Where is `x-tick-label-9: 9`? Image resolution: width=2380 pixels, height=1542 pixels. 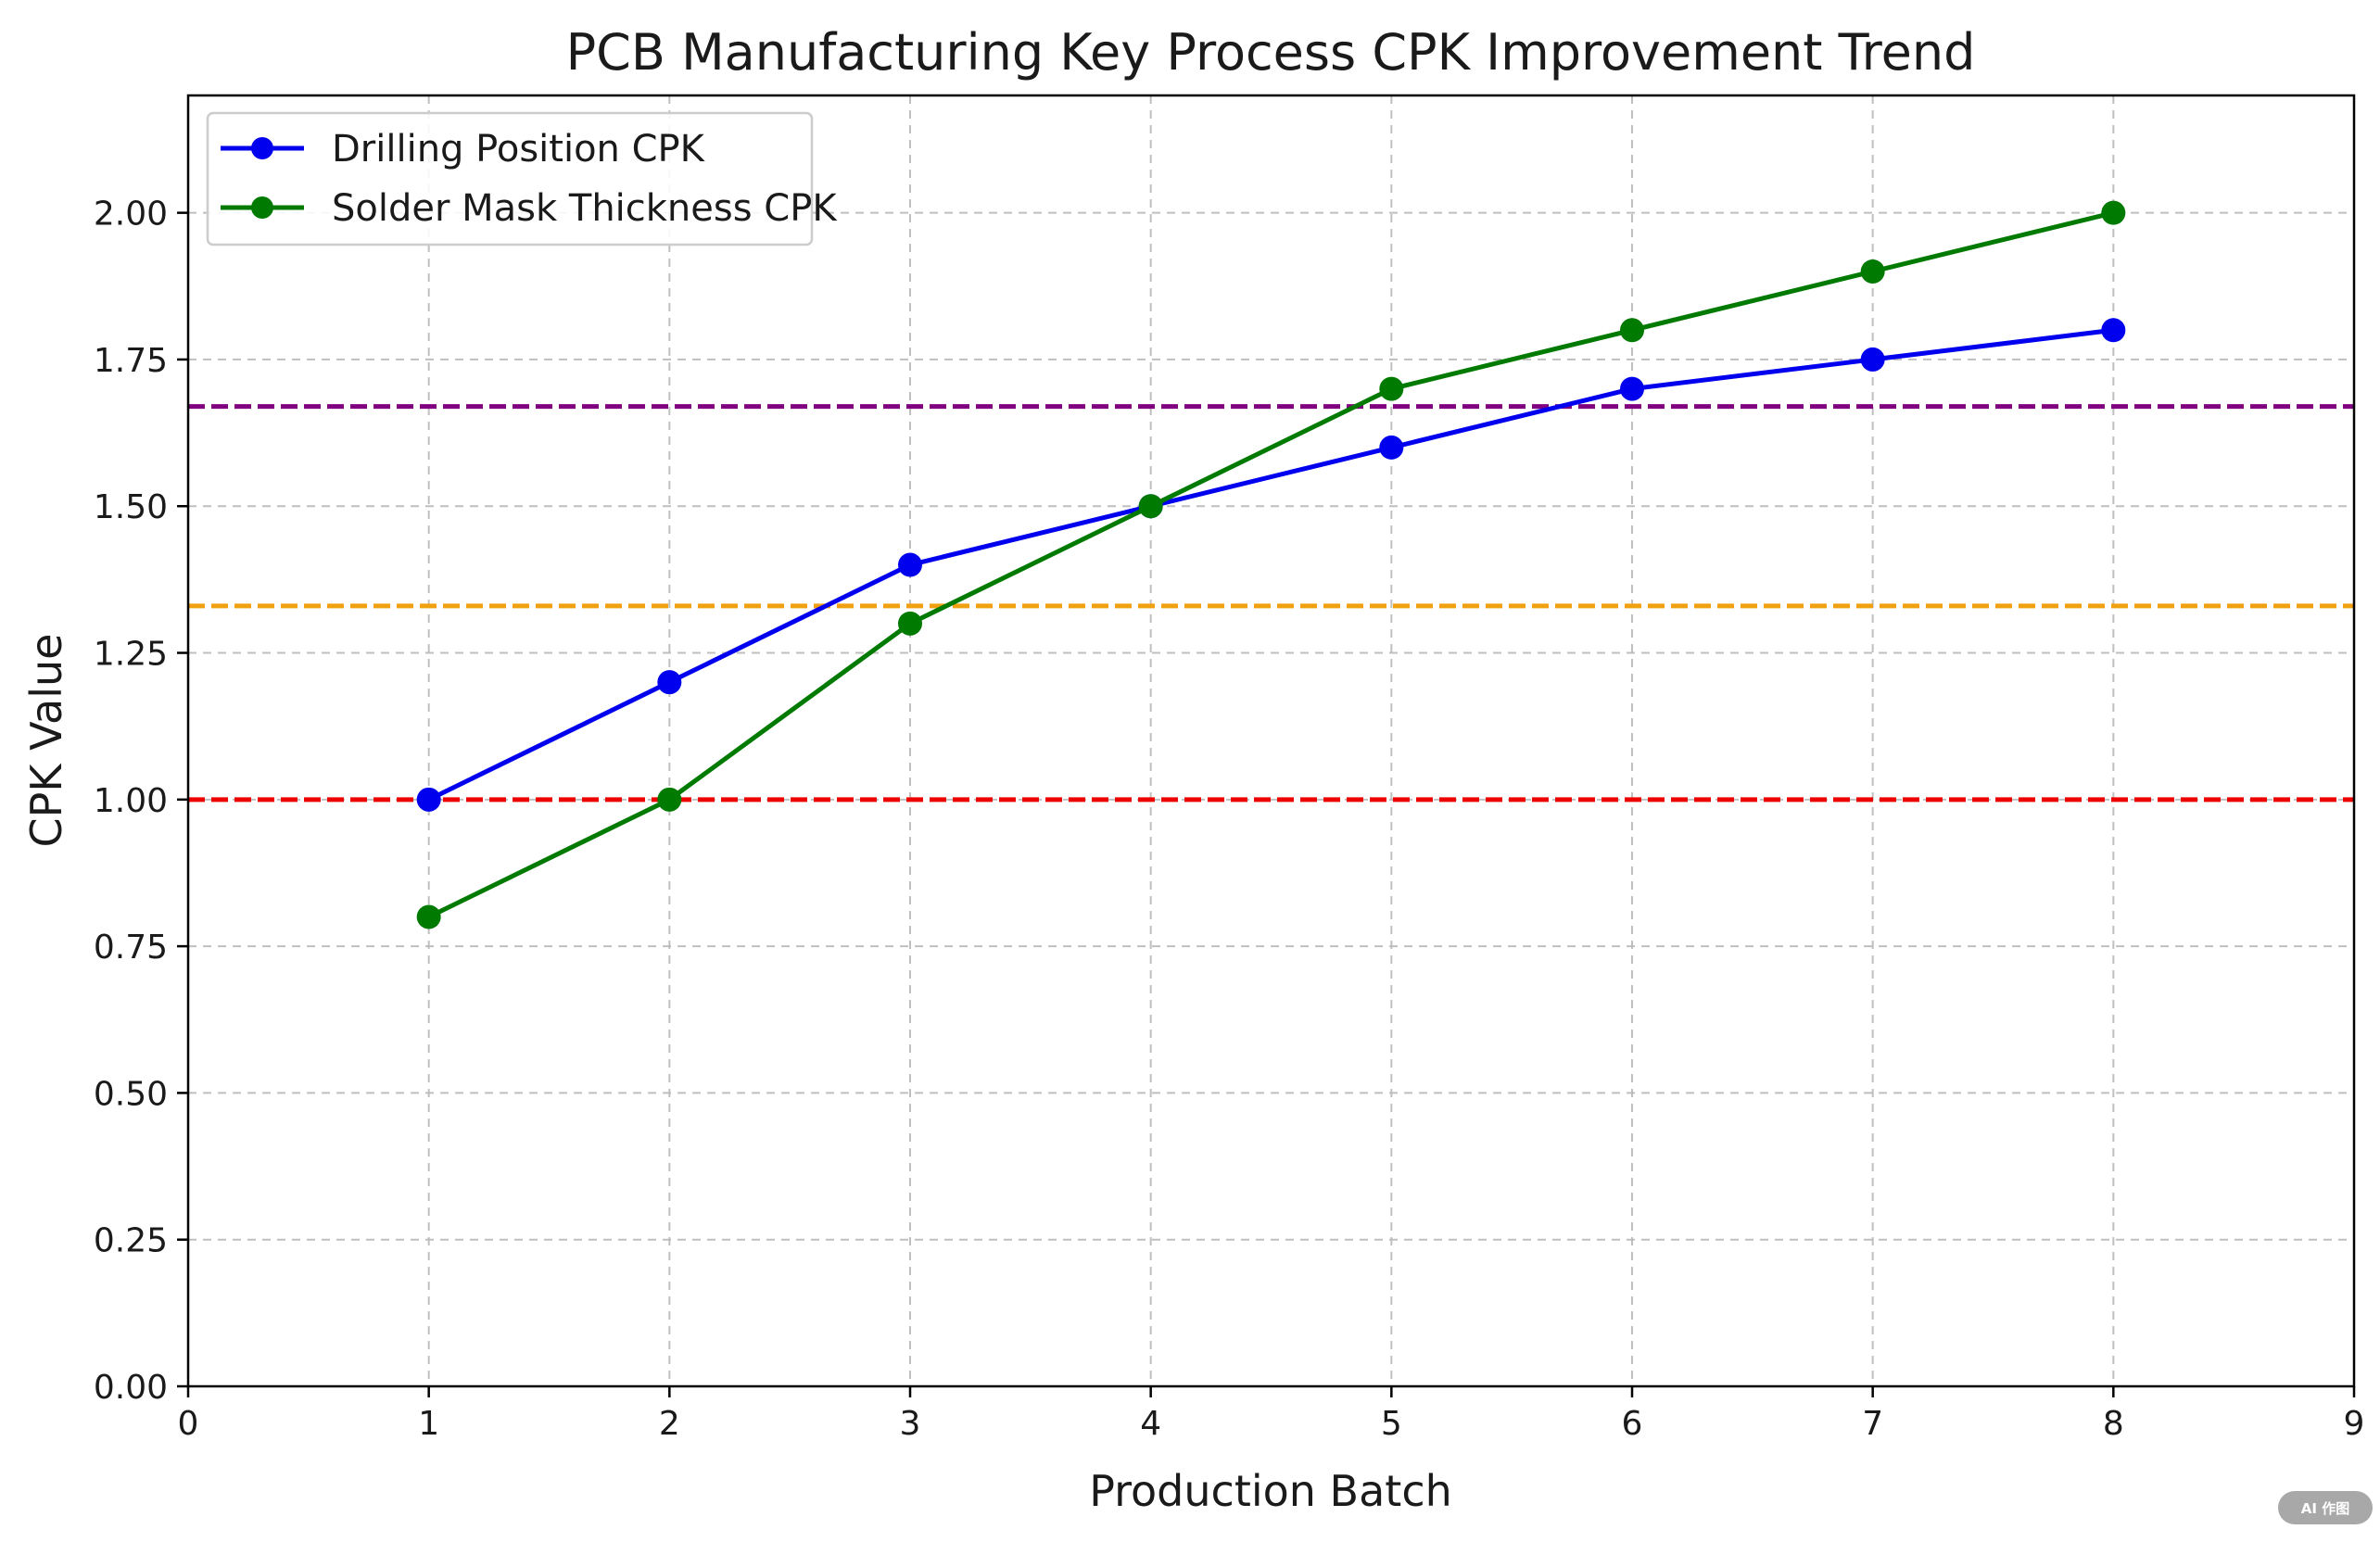
x-tick-label-9: 9 is located at coordinates (2354, 1424).